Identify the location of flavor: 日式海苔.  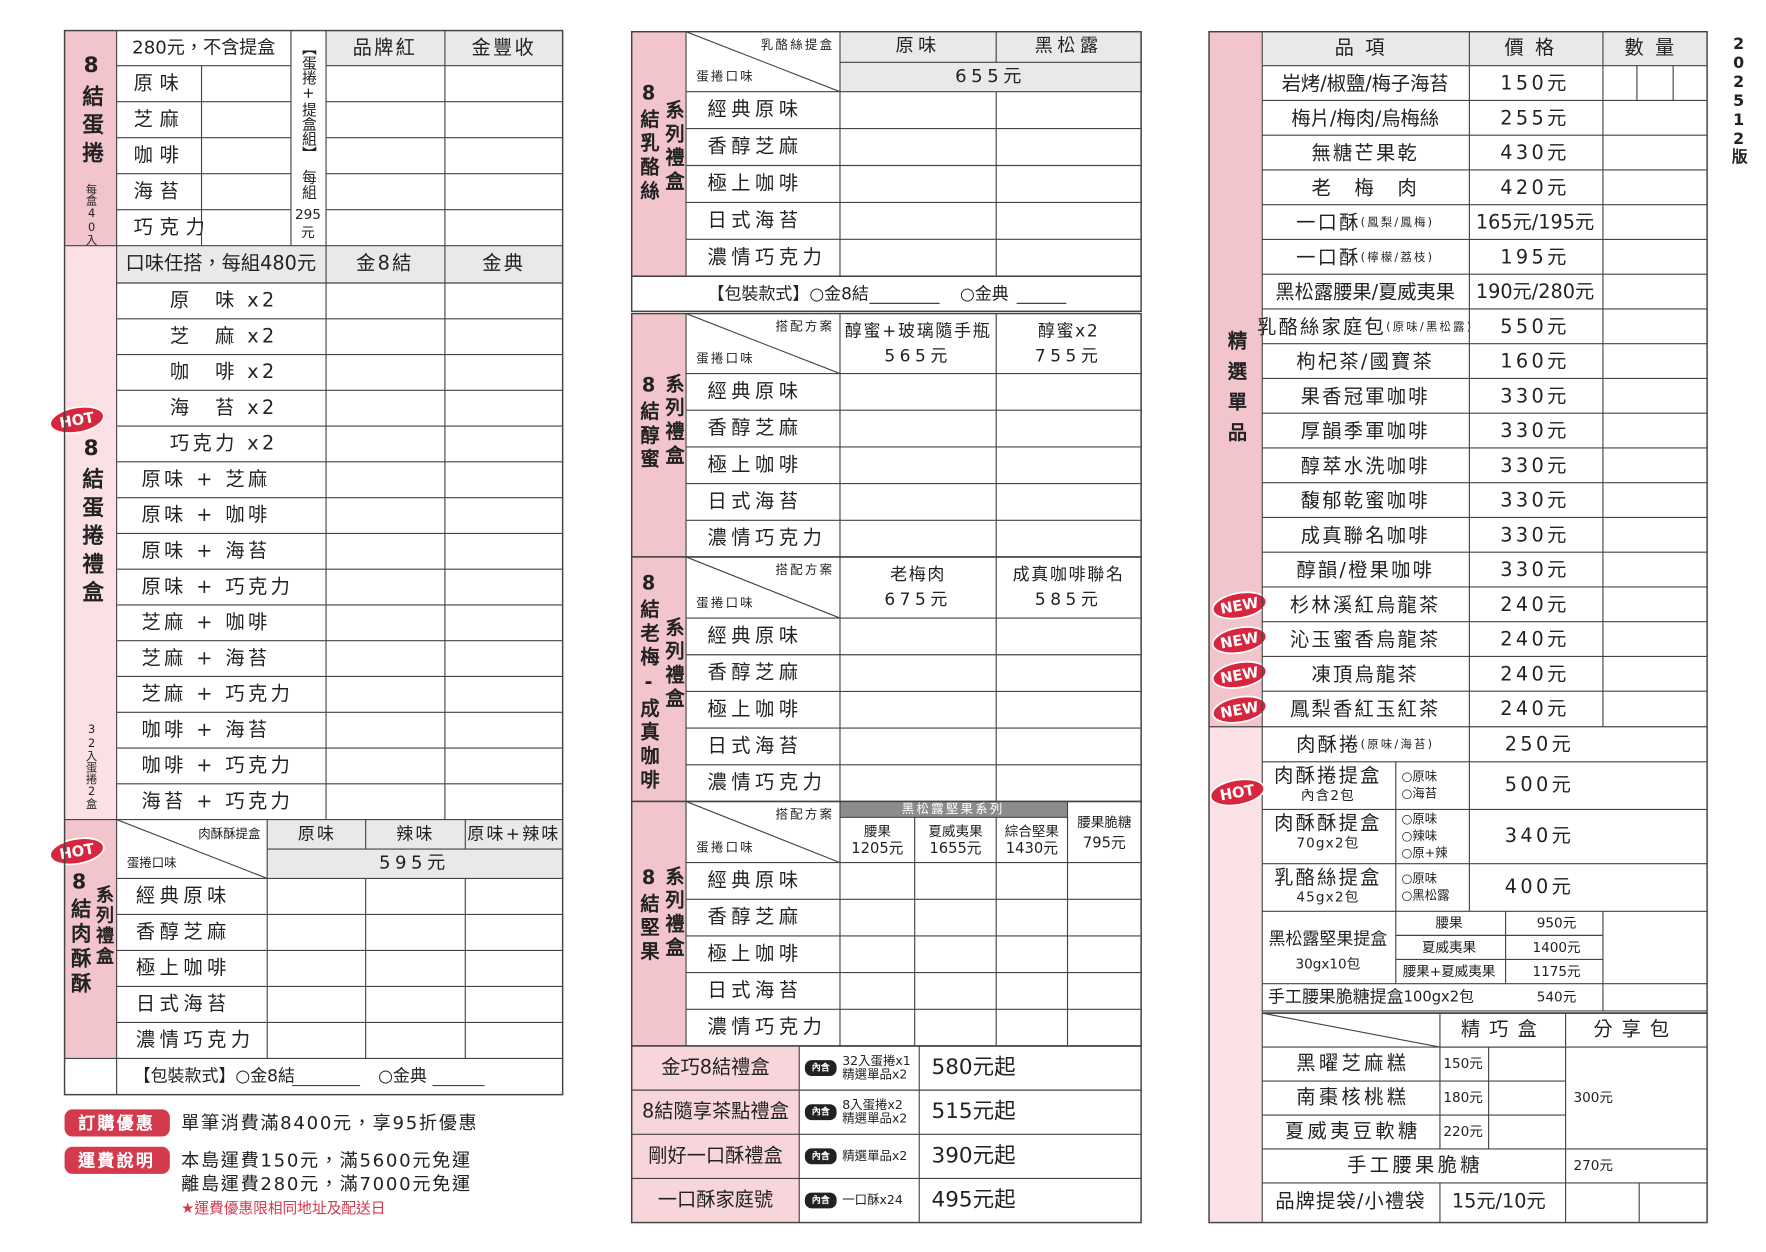
(755, 745).